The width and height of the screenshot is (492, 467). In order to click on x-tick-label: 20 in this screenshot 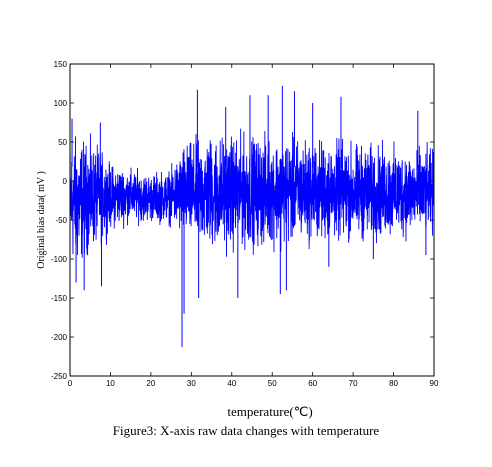, I will do `click(150, 383)`.